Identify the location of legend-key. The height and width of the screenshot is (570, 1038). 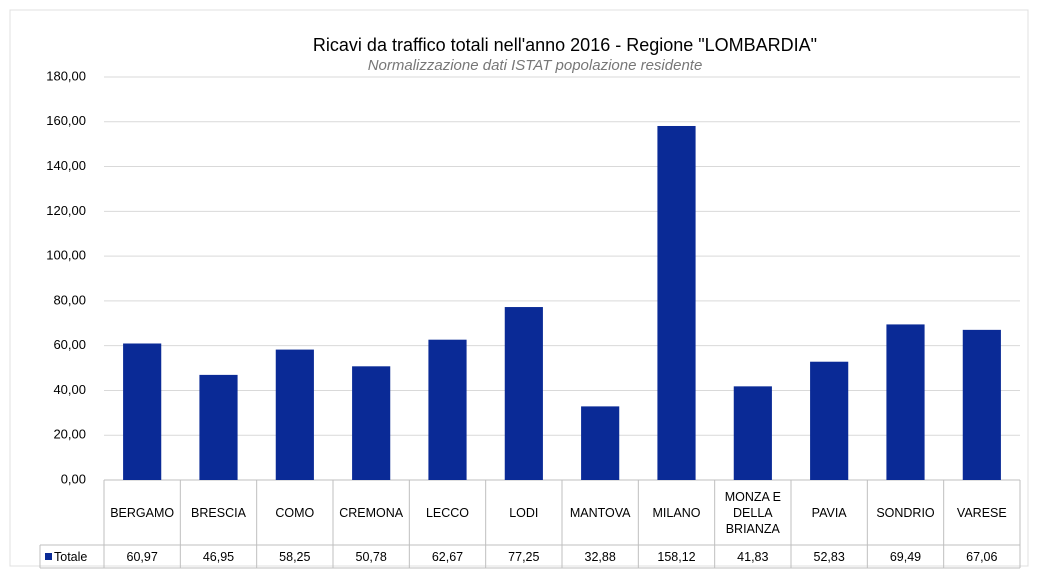
(48, 556).